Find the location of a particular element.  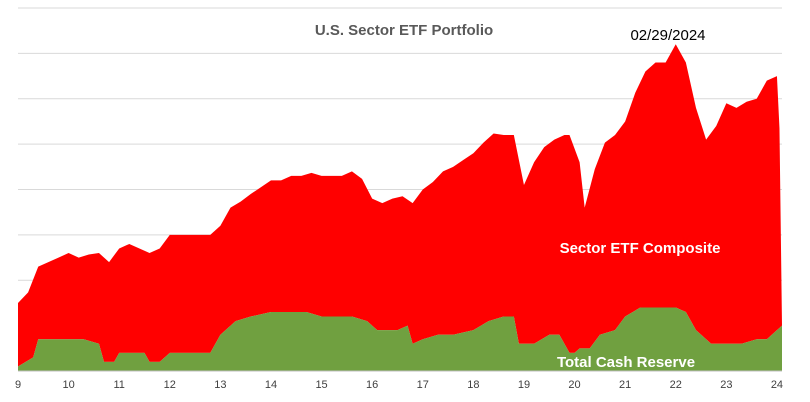

x-axis-ticks: 9 10 11 12 13 14 15 16 17 18 19 20 21 22 23 24 is located at coordinates (399, 385).